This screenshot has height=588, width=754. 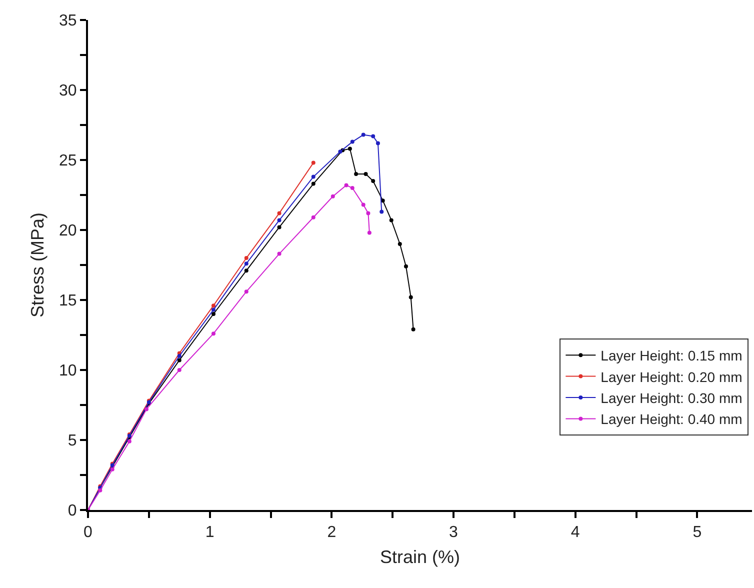 What do you see at coordinates (38, 265) in the screenshot?
I see `y-axis-title: Stress (MPa)` at bounding box center [38, 265].